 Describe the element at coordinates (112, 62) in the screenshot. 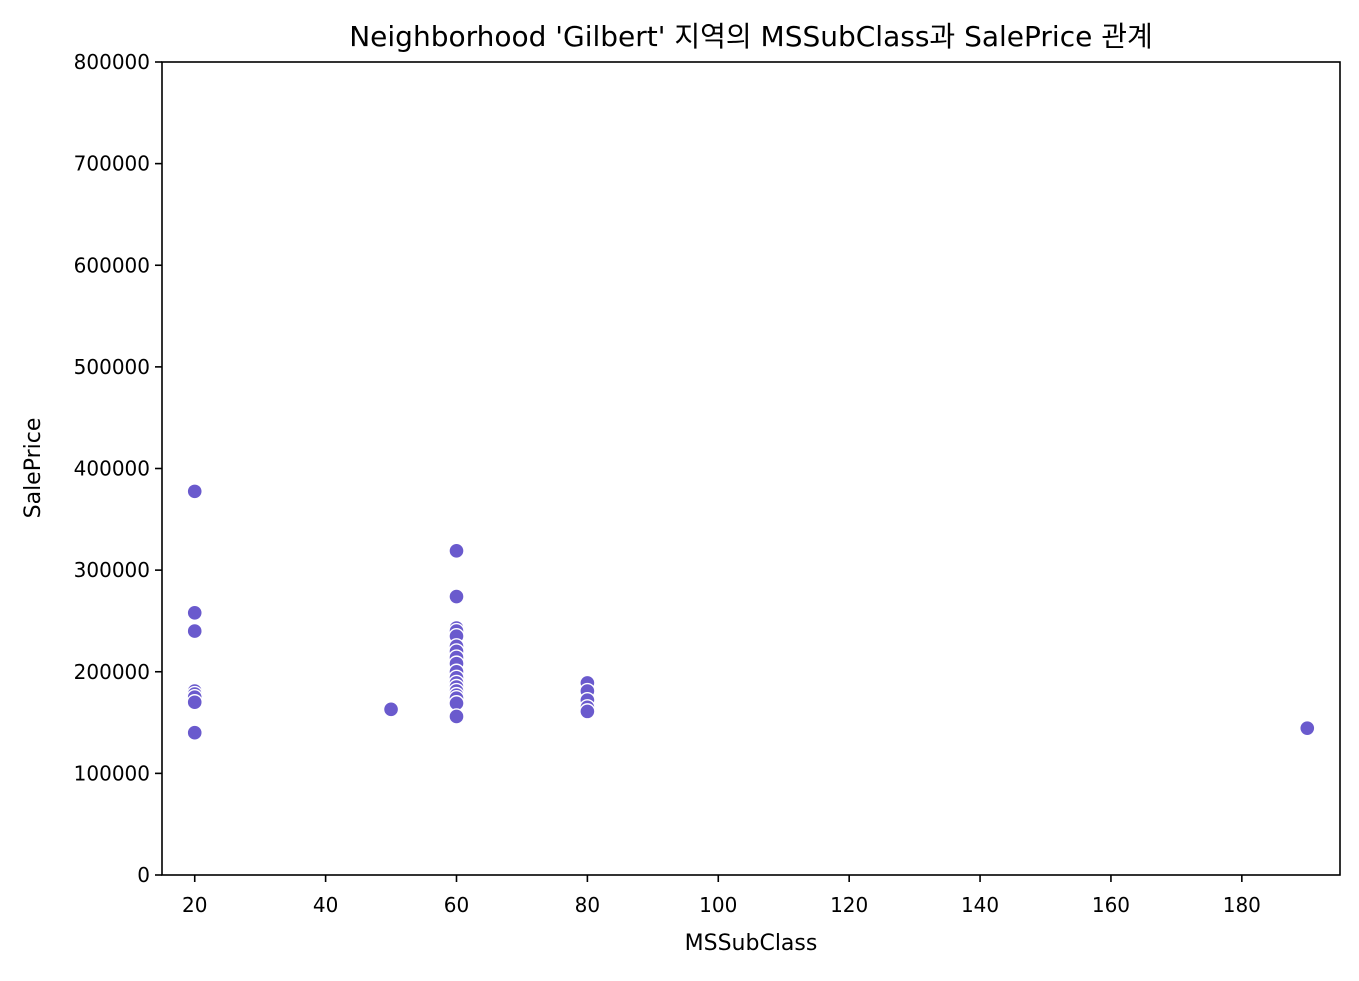

I see `y-tick-label: 800000` at that location.